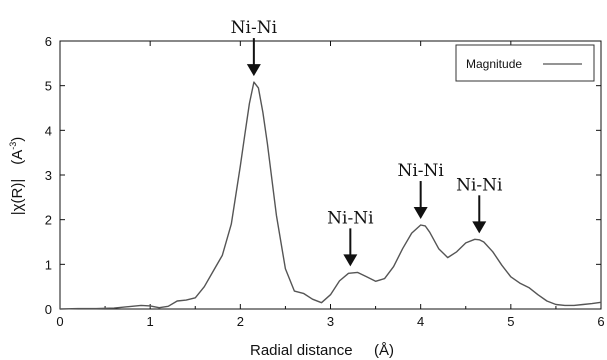 This screenshot has width=607, height=360. What do you see at coordinates (600, 321) in the screenshot?
I see `x-tick-label: 6` at bounding box center [600, 321].